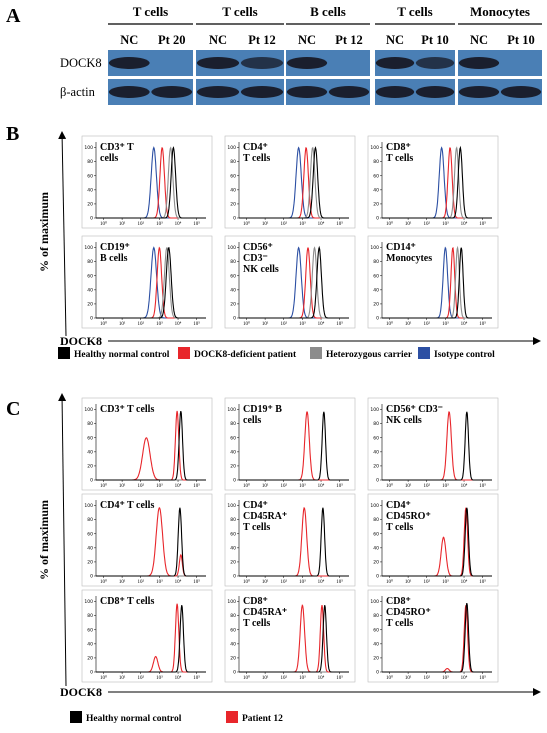 Image resolution: width=547 pixels, height=733 pixels. I want to click on x-axis-title: DOCK8, so click(81, 692).